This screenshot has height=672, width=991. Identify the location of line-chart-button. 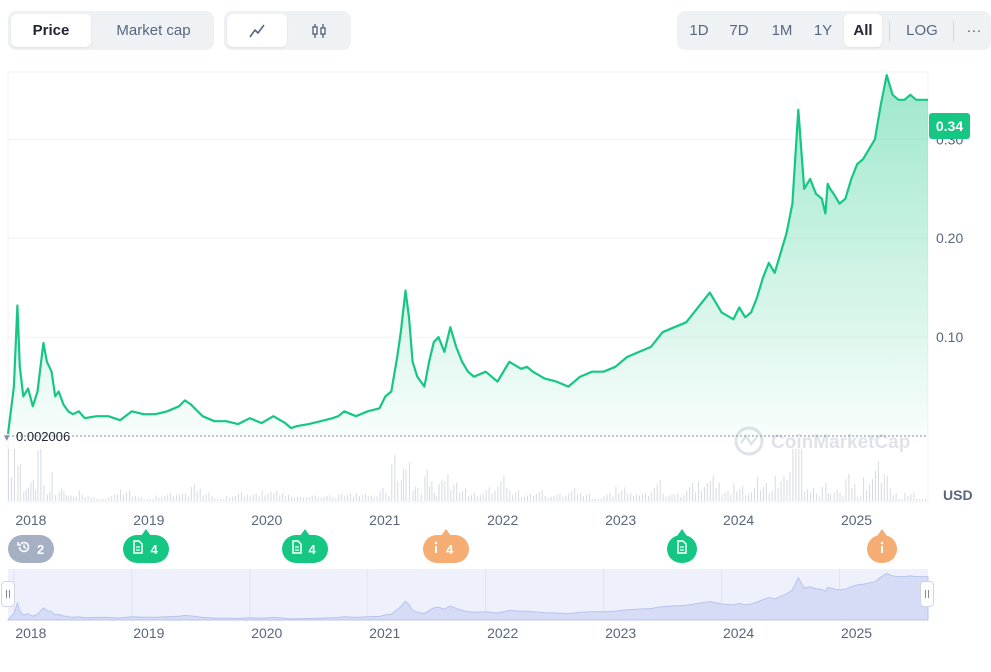
(257, 30).